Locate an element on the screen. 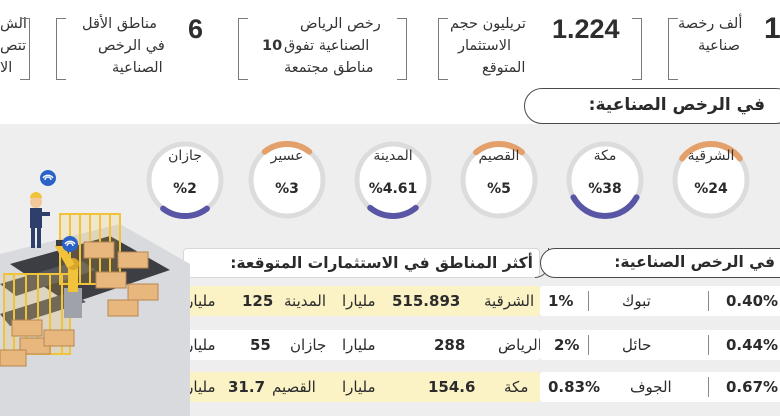 The image size is (780, 416). region-ring: جازان %2 is located at coordinates (185, 180).